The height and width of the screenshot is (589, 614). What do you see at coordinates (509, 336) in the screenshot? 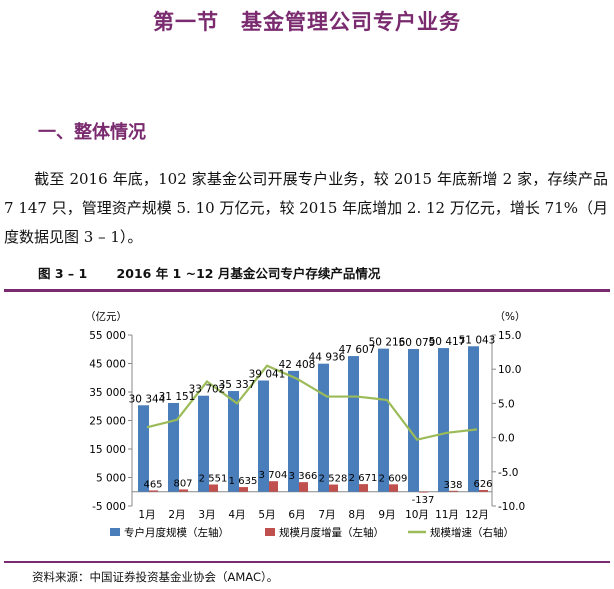
I see `right-axis-tick-label: 15.0` at bounding box center [509, 336].